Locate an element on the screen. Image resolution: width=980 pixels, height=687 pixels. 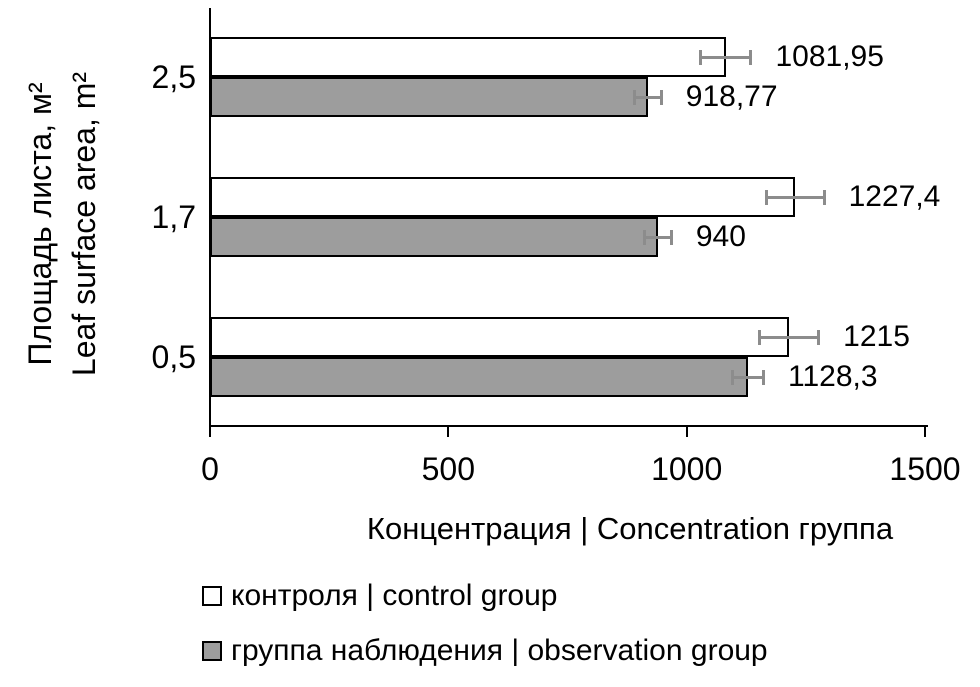
x-axis-tick-label-1: 500 is located at coordinates (448, 469).